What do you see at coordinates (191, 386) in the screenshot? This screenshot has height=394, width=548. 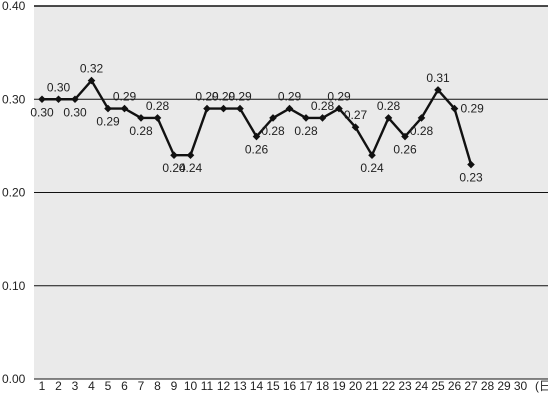 I see `x-tick-label: 10` at bounding box center [191, 386].